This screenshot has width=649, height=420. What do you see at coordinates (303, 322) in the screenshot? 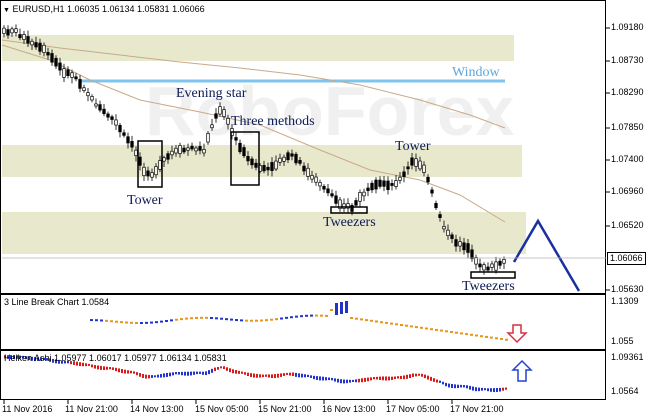
I see `indicator-pane-three-line-break` at bounding box center [303, 322].